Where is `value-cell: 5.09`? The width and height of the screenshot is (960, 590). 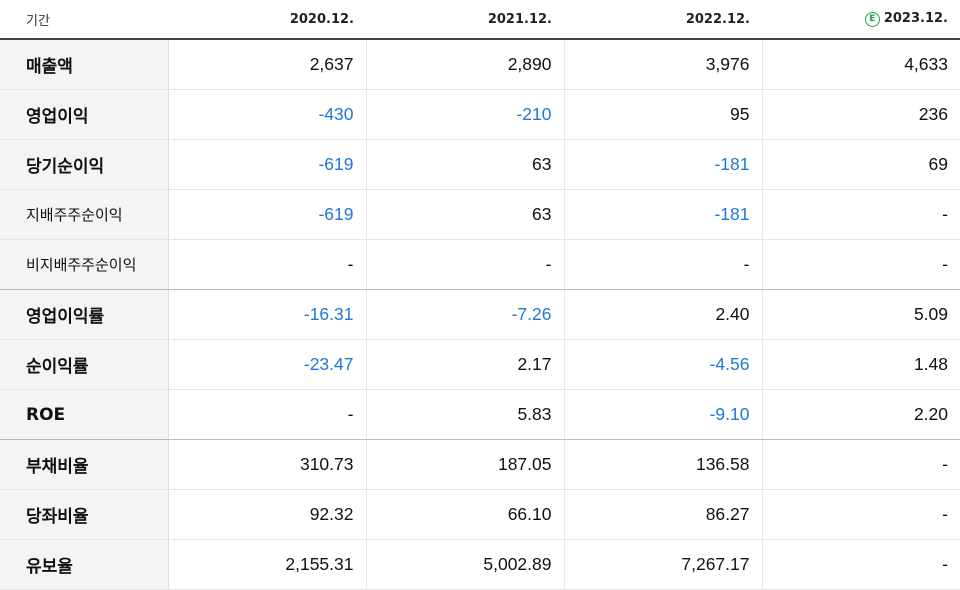 value-cell: 5.09 is located at coordinates (860, 314).